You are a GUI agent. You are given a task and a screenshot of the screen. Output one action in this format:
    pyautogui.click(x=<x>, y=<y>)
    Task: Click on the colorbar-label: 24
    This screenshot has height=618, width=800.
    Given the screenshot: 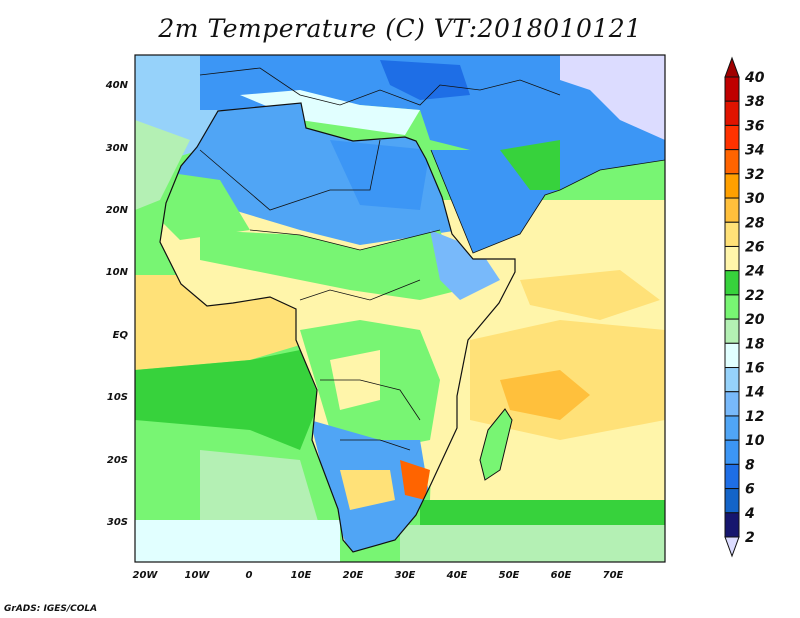 What is the action you would take?
    pyautogui.click(x=754, y=272)
    